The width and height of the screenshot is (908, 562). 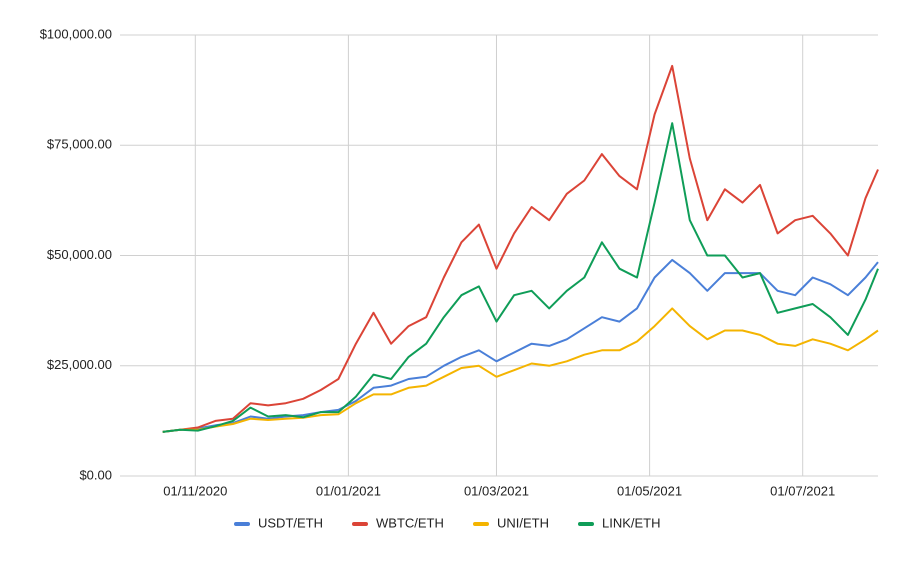 What do you see at coordinates (79, 144) in the screenshot?
I see `y-tick-label: $75,000.00` at bounding box center [79, 144].